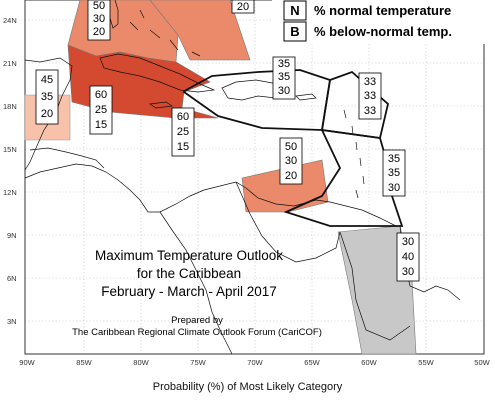 Image resolution: width=495 pixels, height=400 pixels. What do you see at coordinates (383, 31) in the screenshot?
I see `legend-text-below: % below-normal temp.` at bounding box center [383, 31].